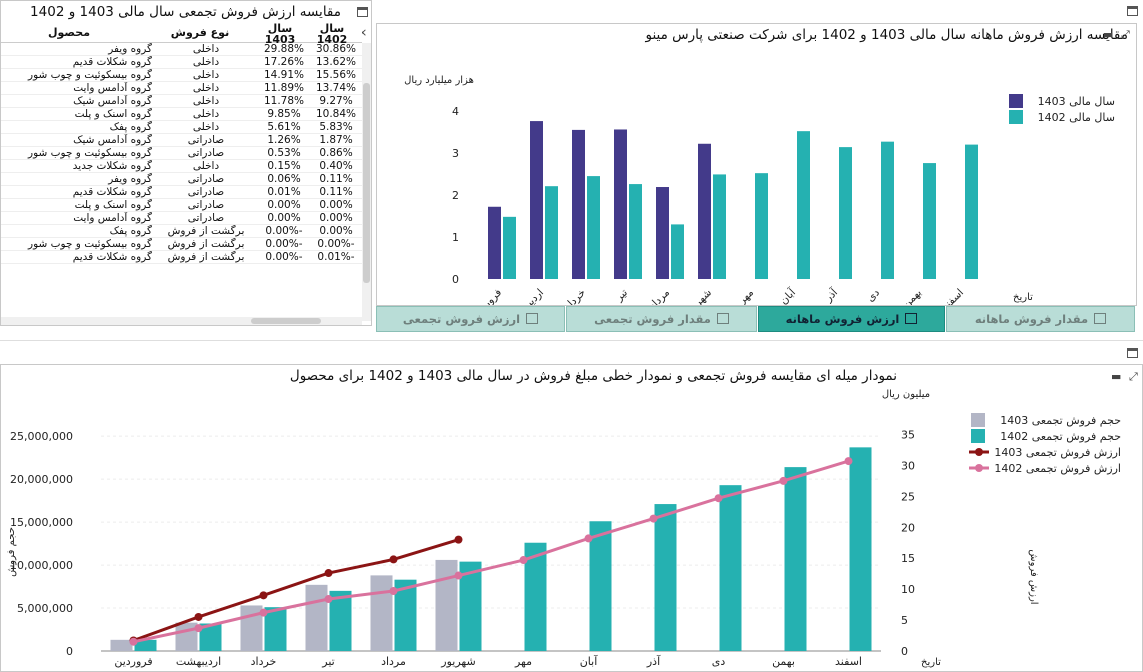 The image size is (1143, 672). Describe the element at coordinates (181, 75) in the screenshot. I see `table-row: 15.56% 14.91% داخلی گروه بیسکوئیت و چوب شور` at that location.